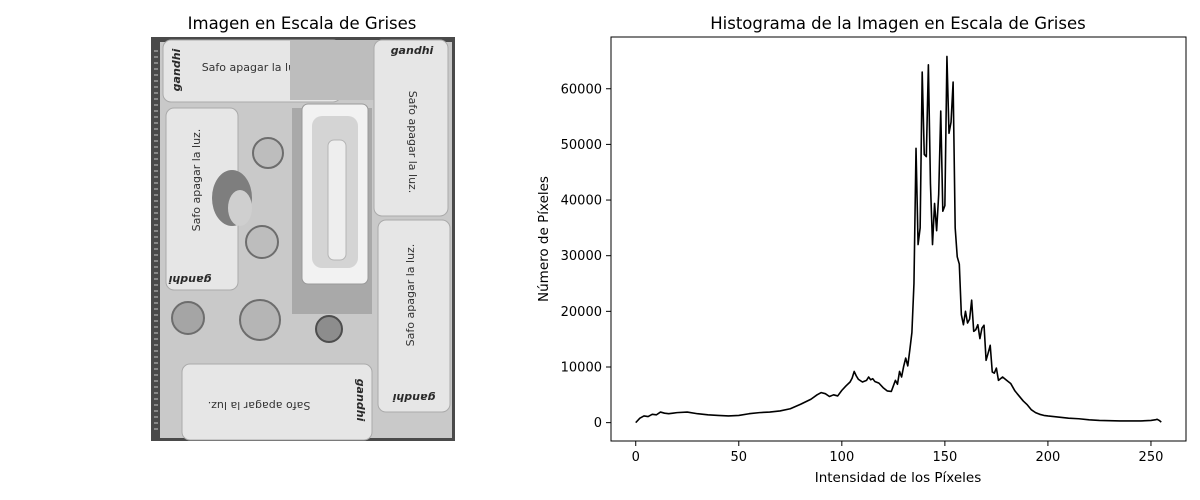  What do you see at coordinates (412, 142) in the screenshot?
I see `card-right-top-label: Safo apagar la luz.` at bounding box center [412, 142].